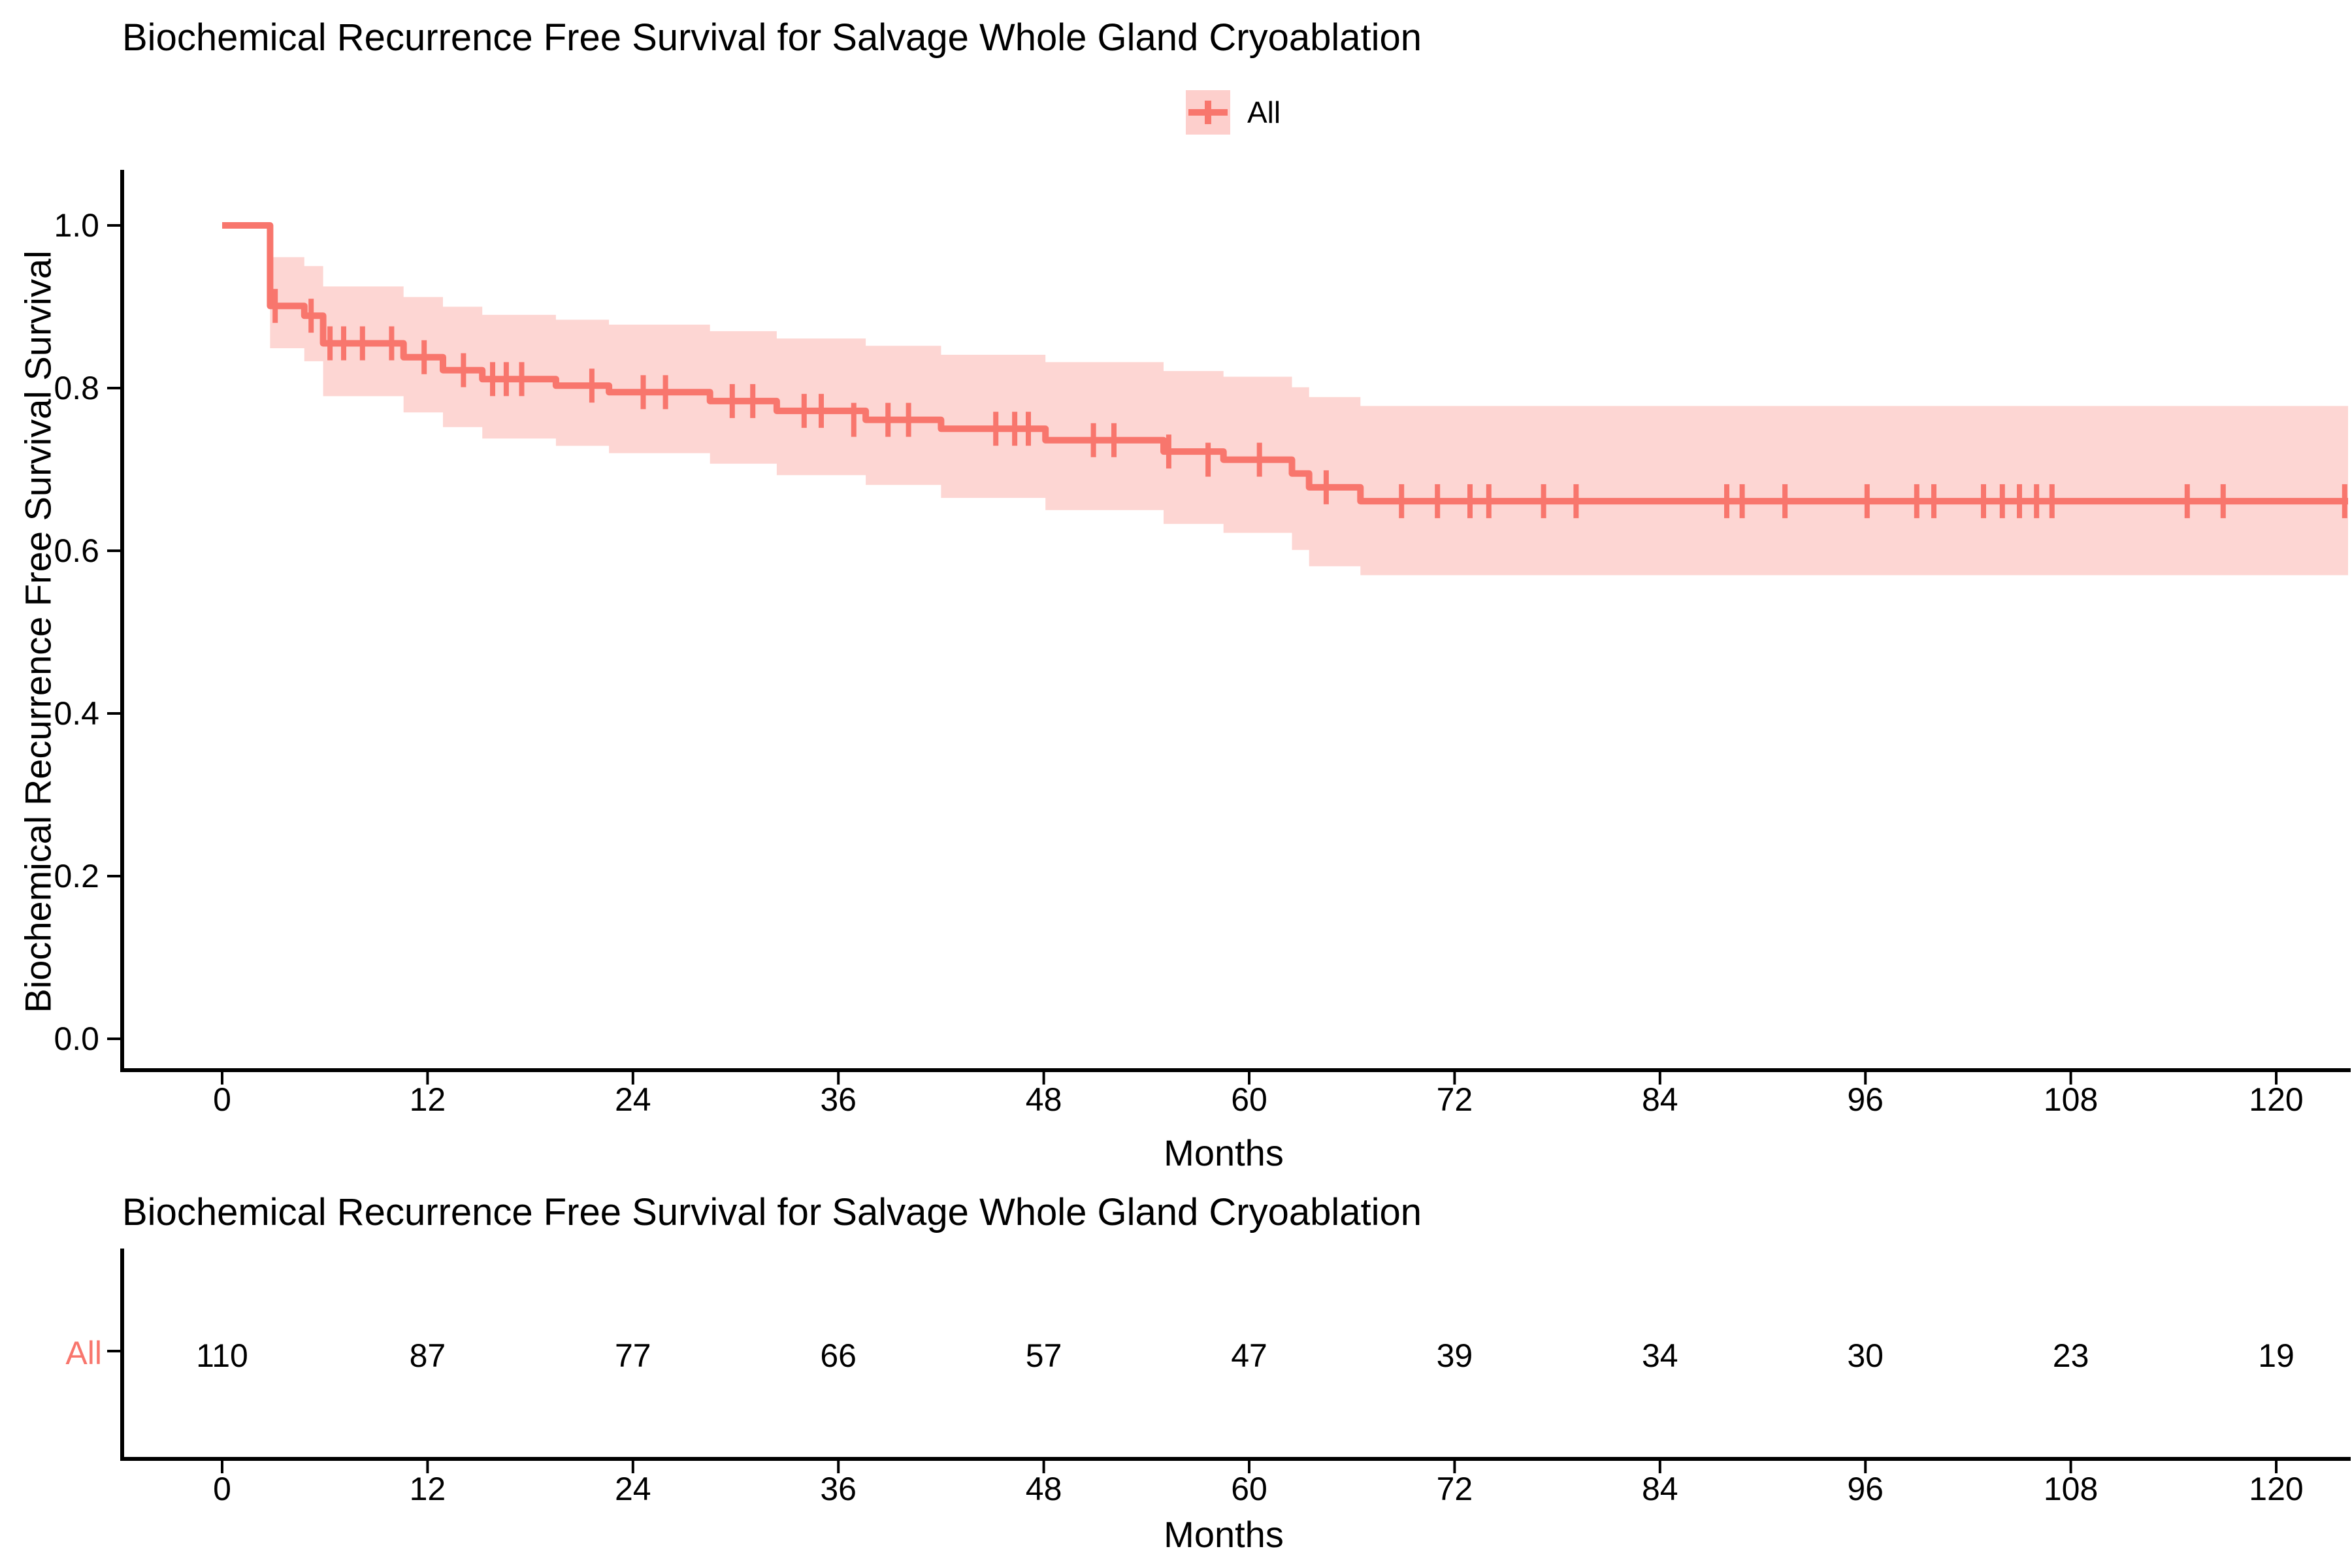 The image size is (2352, 1568). What do you see at coordinates (2071, 1099) in the screenshot?
I see `x-tick-label: 108` at bounding box center [2071, 1099].